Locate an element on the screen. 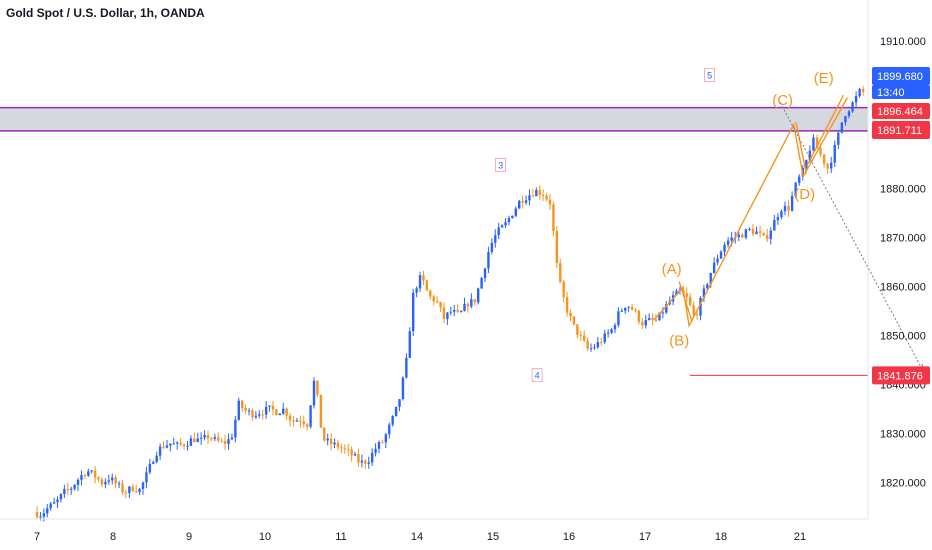 Image resolution: width=932 pixels, height=550 pixels. price-tag-label: 1841.876 is located at coordinates (900, 376).